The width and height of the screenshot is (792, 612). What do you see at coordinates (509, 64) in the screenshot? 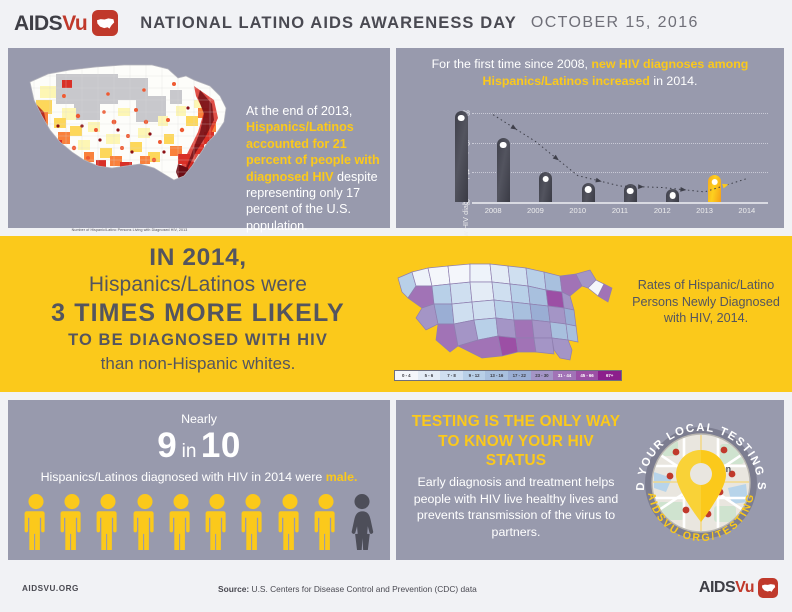
I see `chart-title-a: For the first time since 2008,` at bounding box center [509, 64].